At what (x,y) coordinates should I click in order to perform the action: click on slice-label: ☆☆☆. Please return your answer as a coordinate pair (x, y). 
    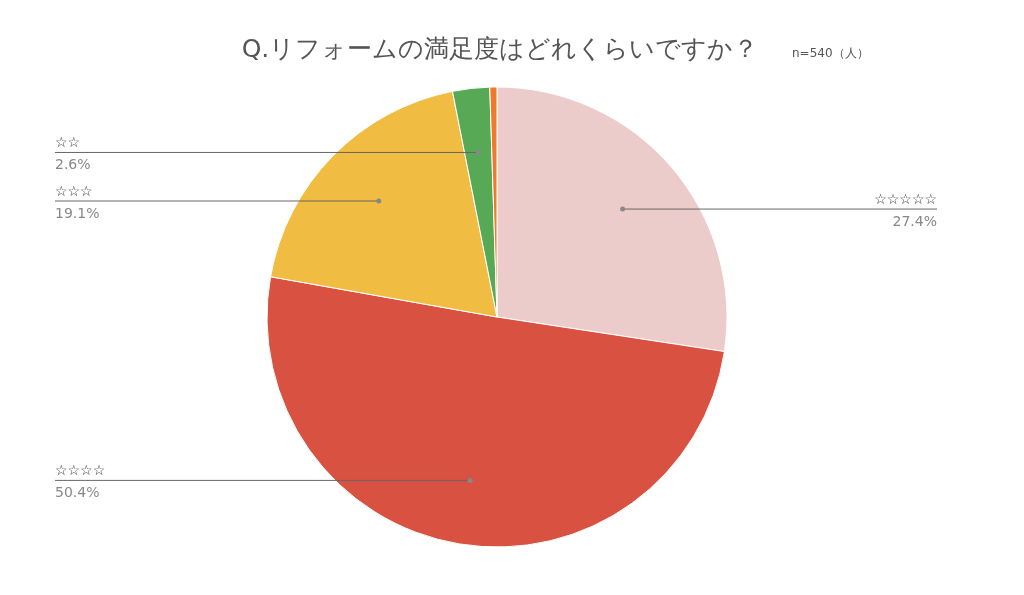
    Looking at the image, I should click on (74, 191).